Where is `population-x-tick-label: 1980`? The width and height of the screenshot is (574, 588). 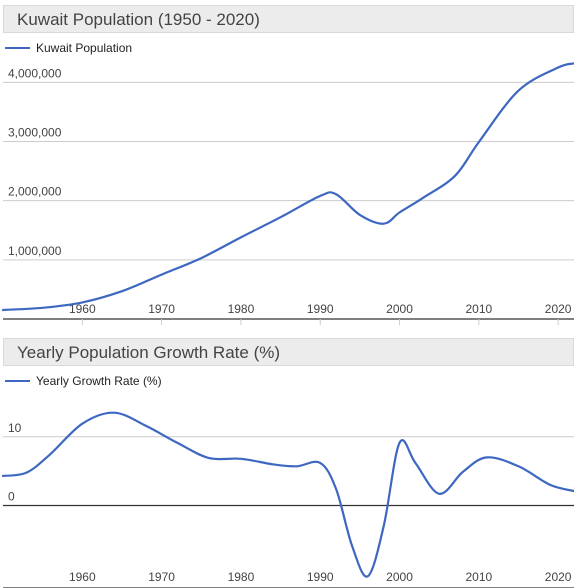
population-x-tick-label: 1980 is located at coordinates (241, 309).